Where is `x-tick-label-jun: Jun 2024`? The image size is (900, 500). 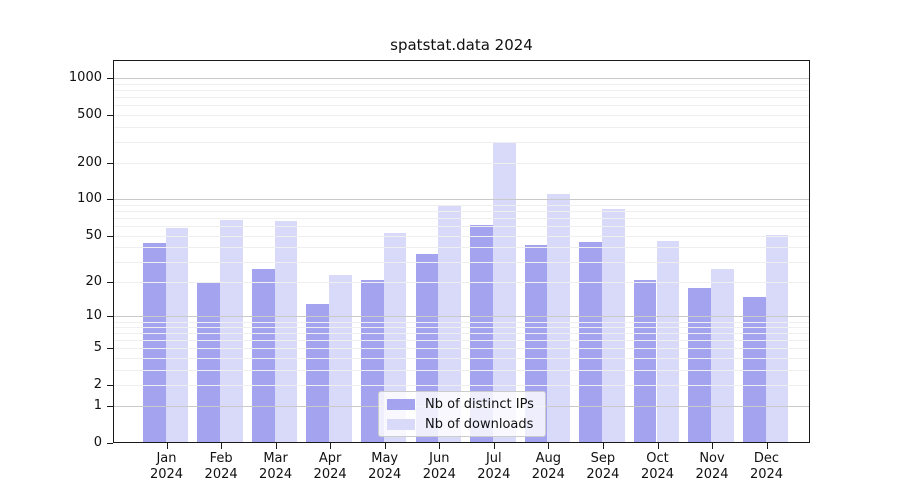
x-tick-label-jun: Jun 2024 is located at coordinates (439, 466).